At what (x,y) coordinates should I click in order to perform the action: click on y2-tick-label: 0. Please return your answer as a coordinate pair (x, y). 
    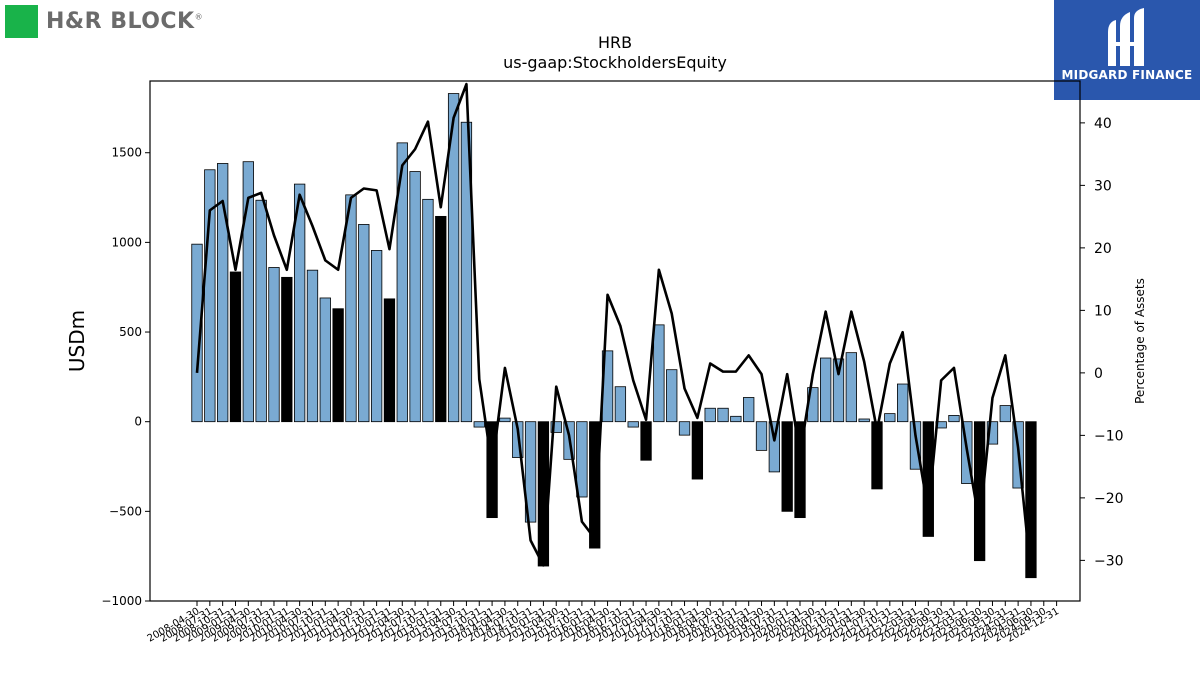
    Looking at the image, I should click on (1098, 374).